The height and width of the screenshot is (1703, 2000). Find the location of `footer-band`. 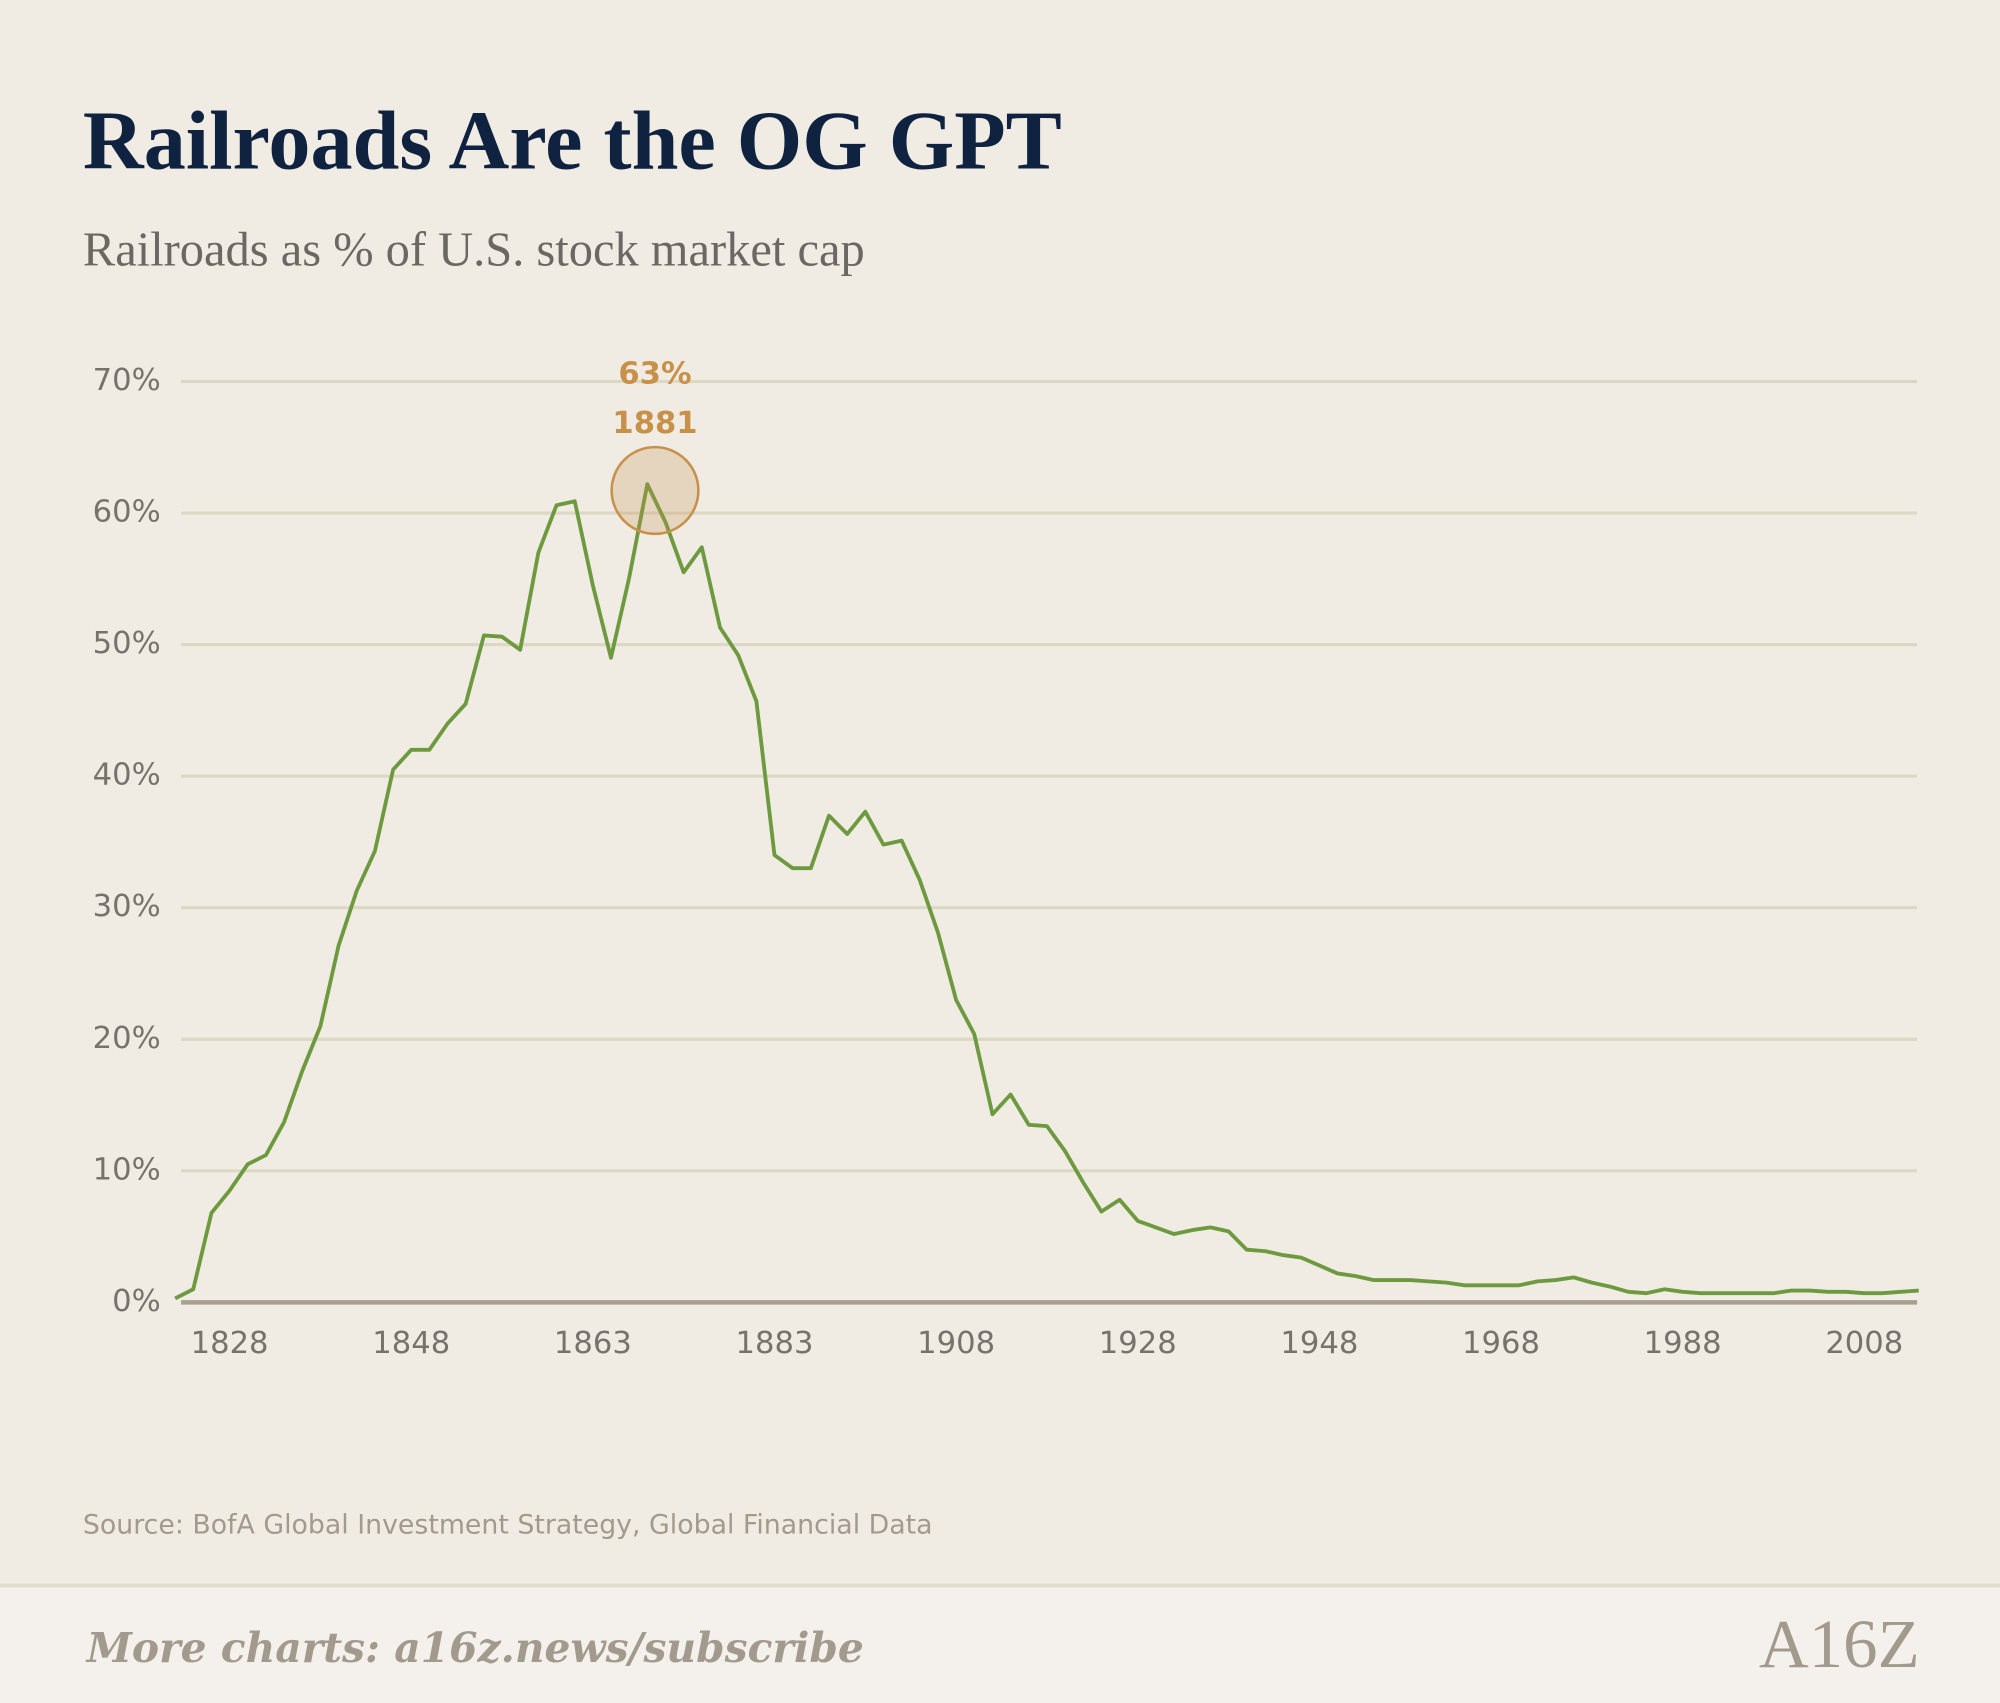

footer-band is located at coordinates (1000, 1644).